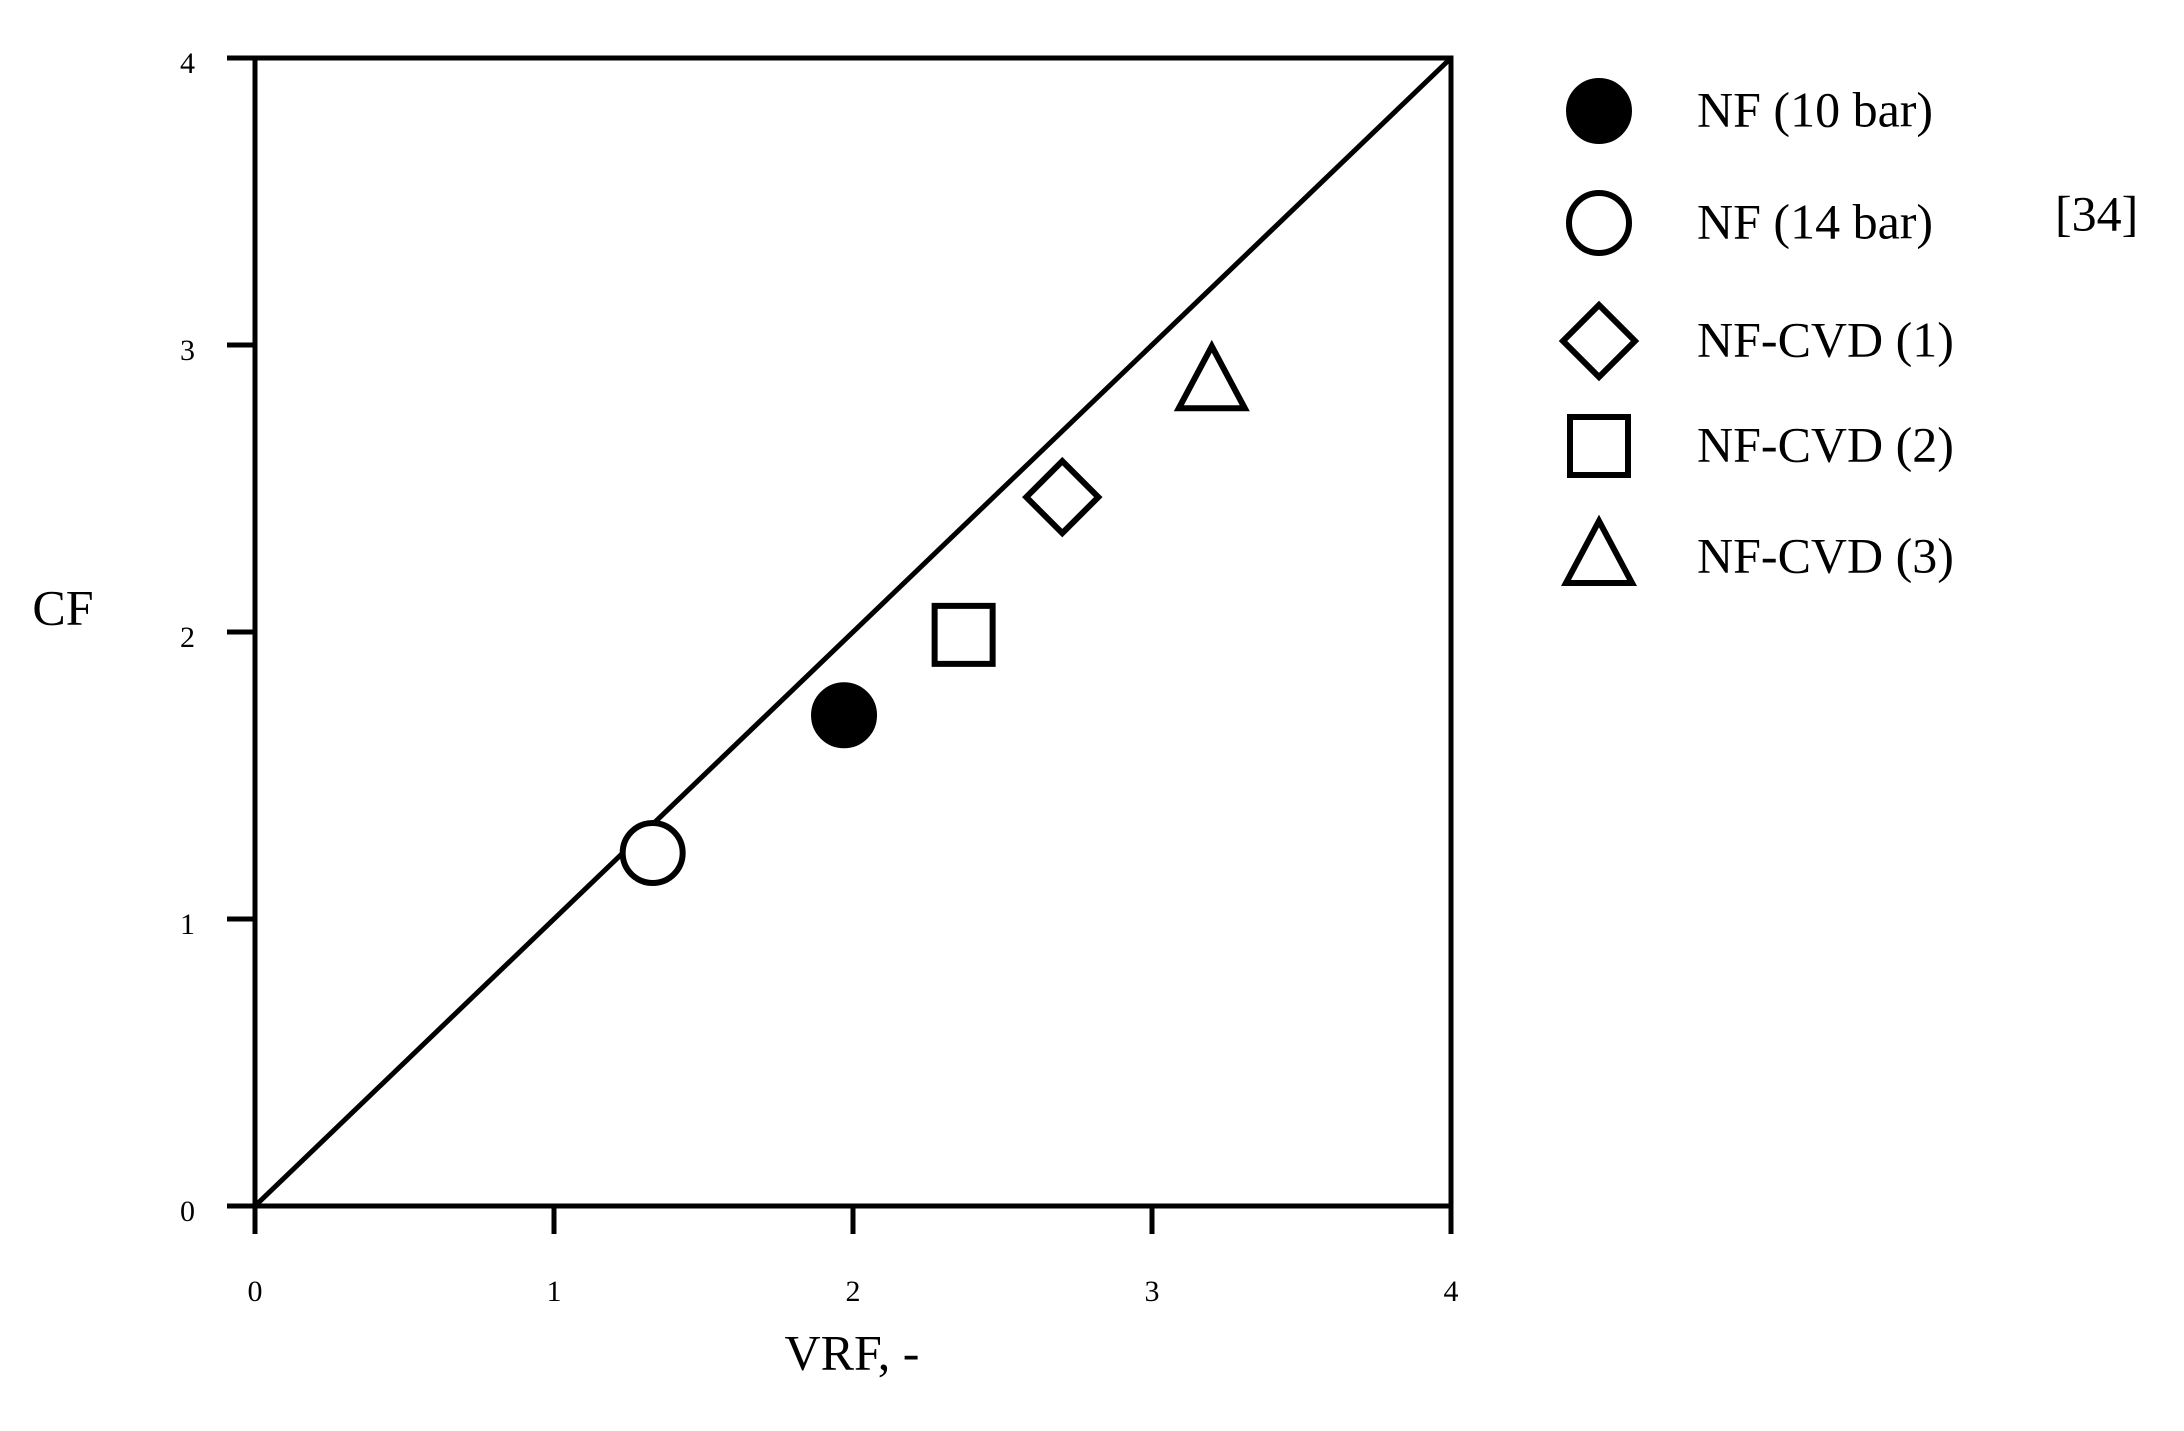  Describe the element at coordinates (187, 350) in the screenshot. I see `y-tick-label: 3` at that location.